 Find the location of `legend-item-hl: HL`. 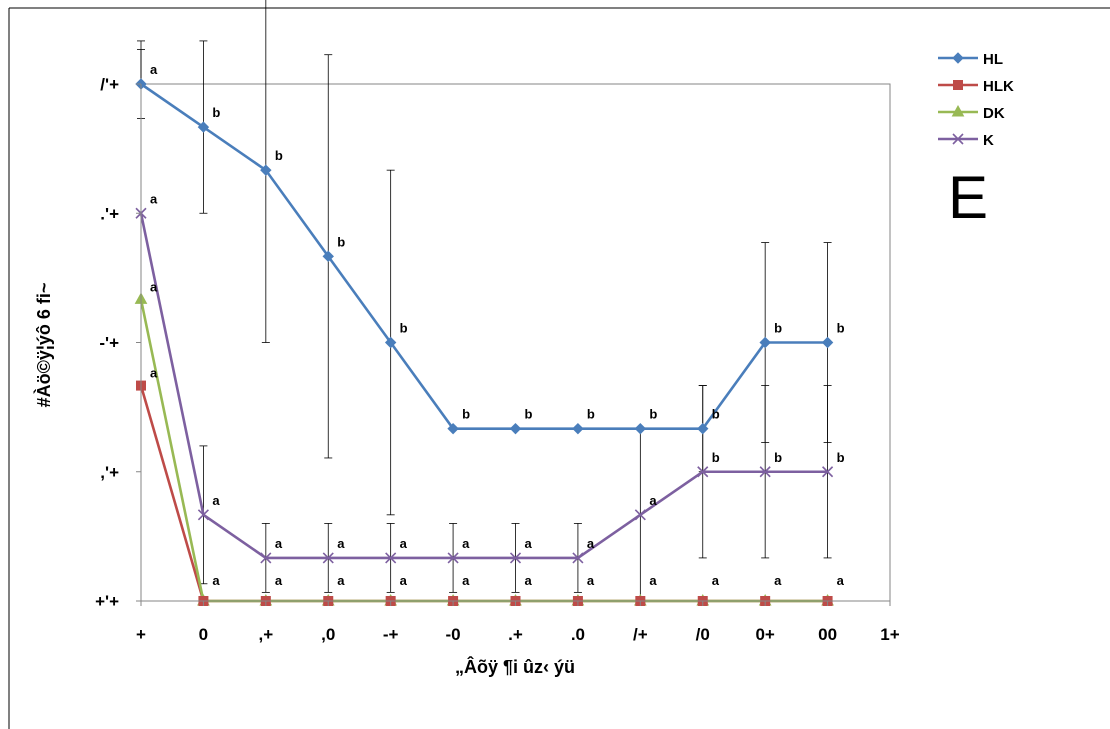

legend-item-hl: HL is located at coordinates (970, 59).